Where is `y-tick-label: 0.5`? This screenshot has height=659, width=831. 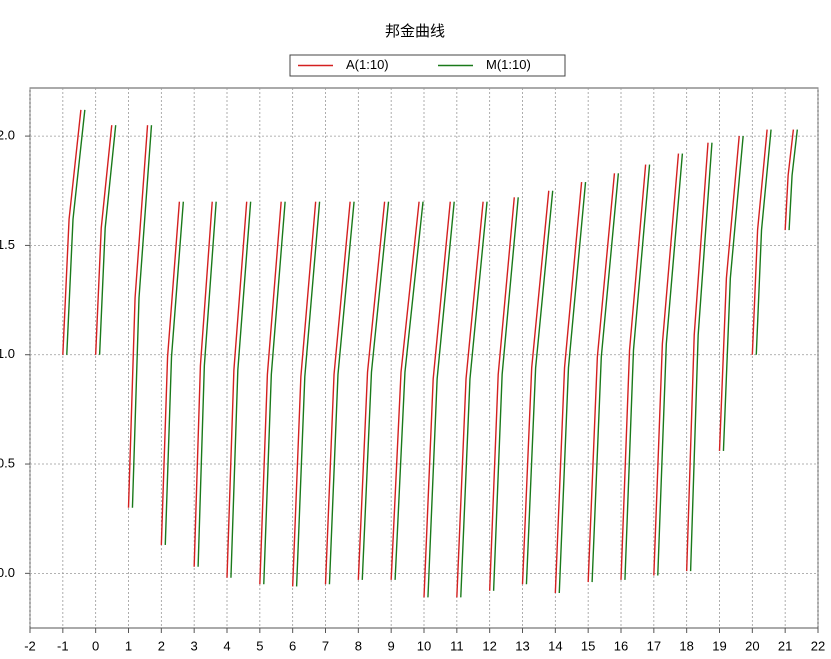 y-tick-label: 0.5 is located at coordinates (7, 462).